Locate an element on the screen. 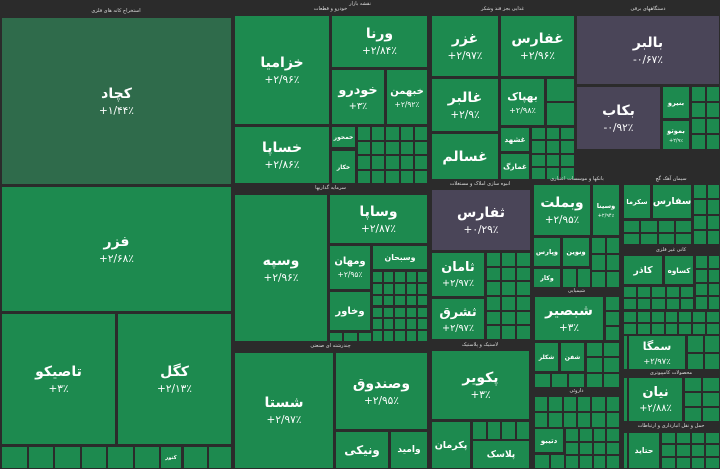 This screenshot has width=720, height=469. stock-name: کگل is located at coordinates (174, 371).